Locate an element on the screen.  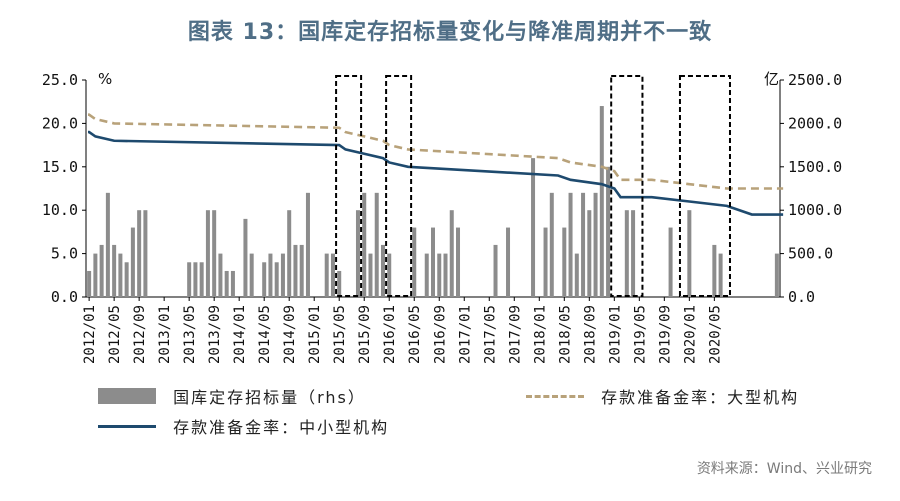
x-tick-label: 2012/09 is located at coordinates (140, 334).